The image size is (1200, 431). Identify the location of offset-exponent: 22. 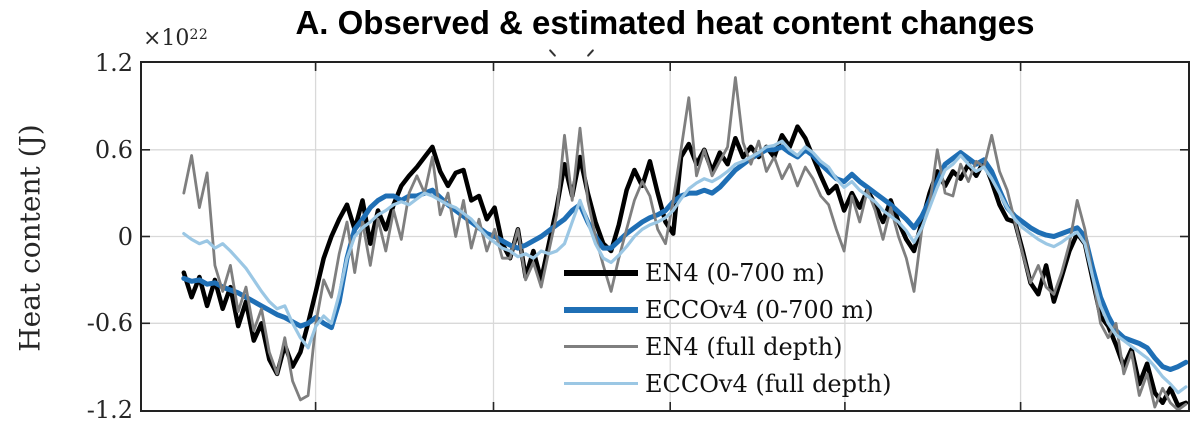
(199, 35).